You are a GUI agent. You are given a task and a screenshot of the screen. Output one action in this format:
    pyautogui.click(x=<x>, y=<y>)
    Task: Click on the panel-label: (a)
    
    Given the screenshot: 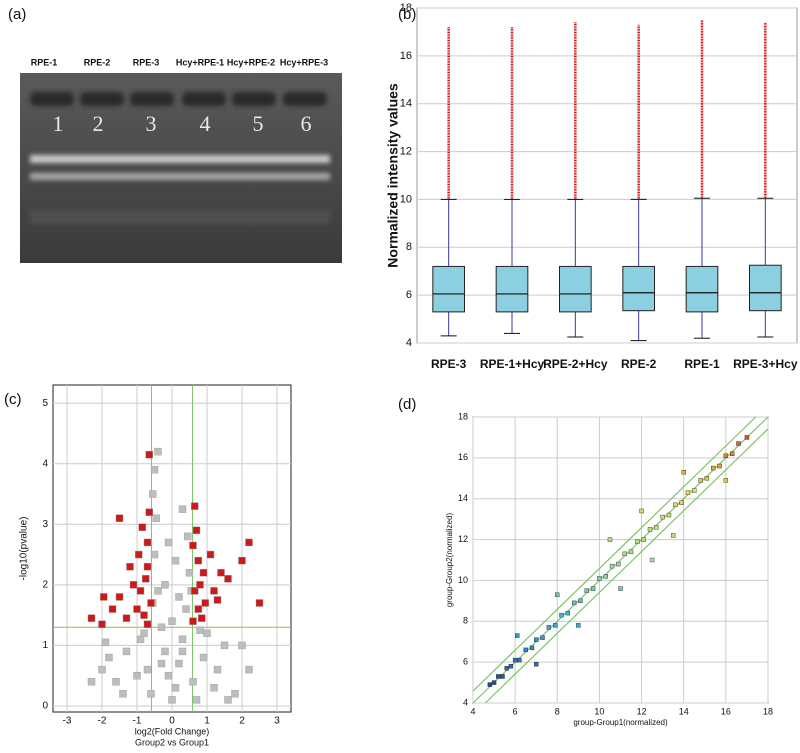 What is the action you would take?
    pyautogui.click(x=17, y=14)
    